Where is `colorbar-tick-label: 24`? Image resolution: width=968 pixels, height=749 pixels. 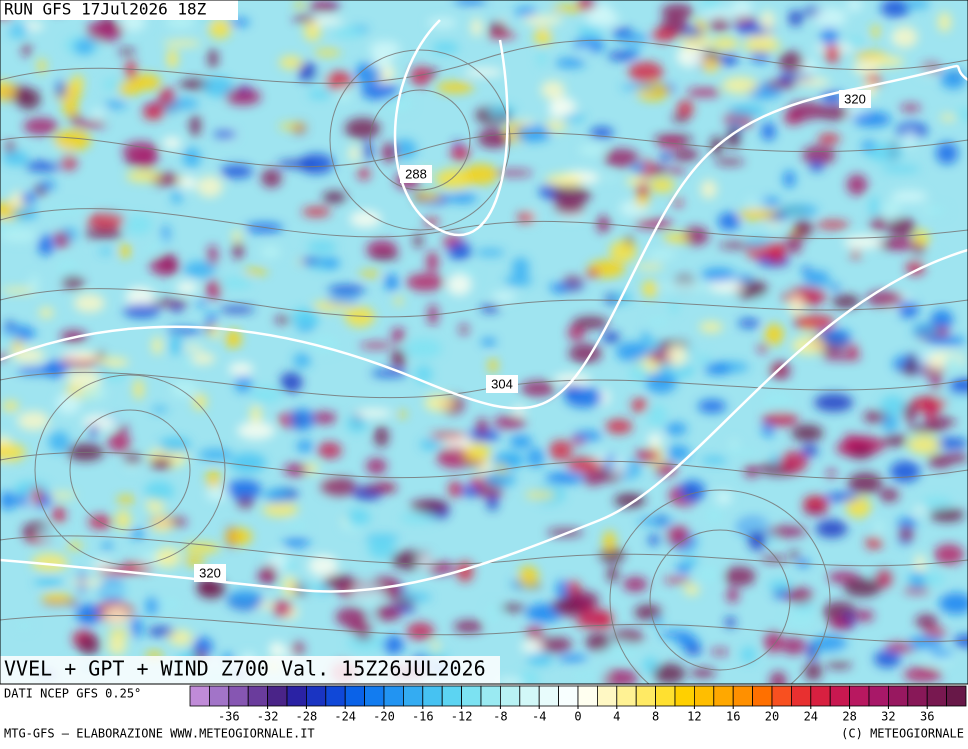 colorbar-tick-label: 24 is located at coordinates (811, 717).